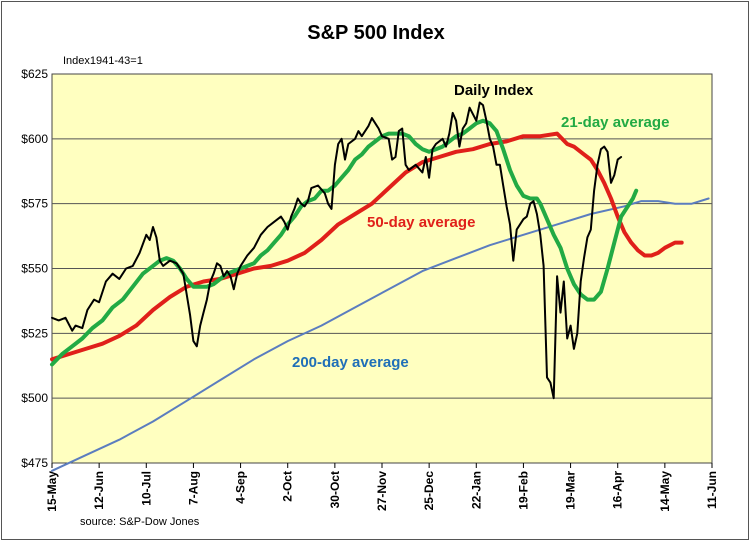 The width and height of the screenshot is (752, 543). I want to click on x-tick-label: 4-Sep, so click(241, 487).